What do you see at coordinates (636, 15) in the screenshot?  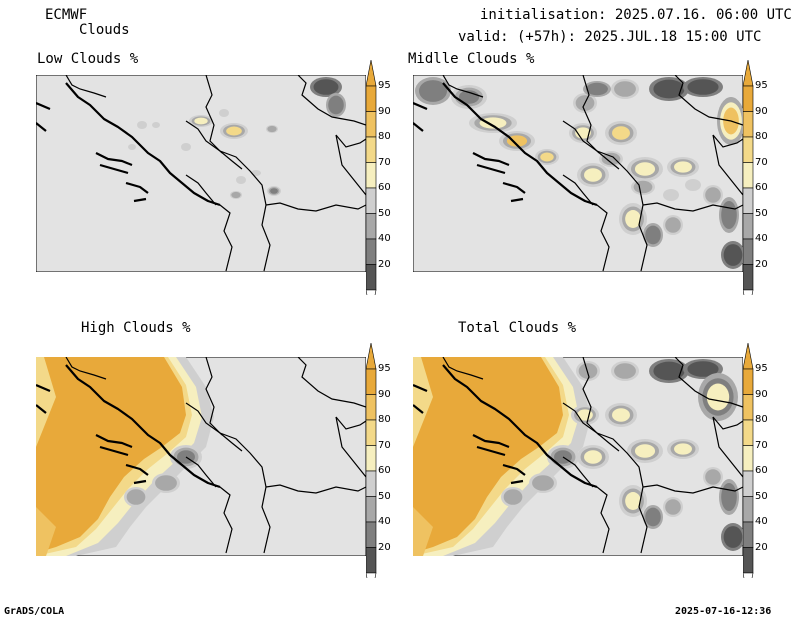 I see `init-time: initialisation: 2025.07.16. 06:00 UTC` at bounding box center [636, 15].